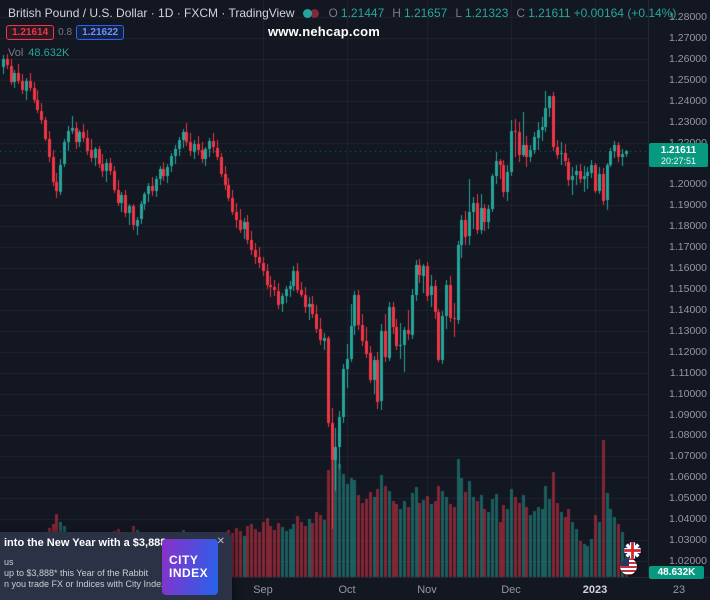  Describe the element at coordinates (511, 590) in the screenshot. I see `time-tick-label: Dec` at that location.